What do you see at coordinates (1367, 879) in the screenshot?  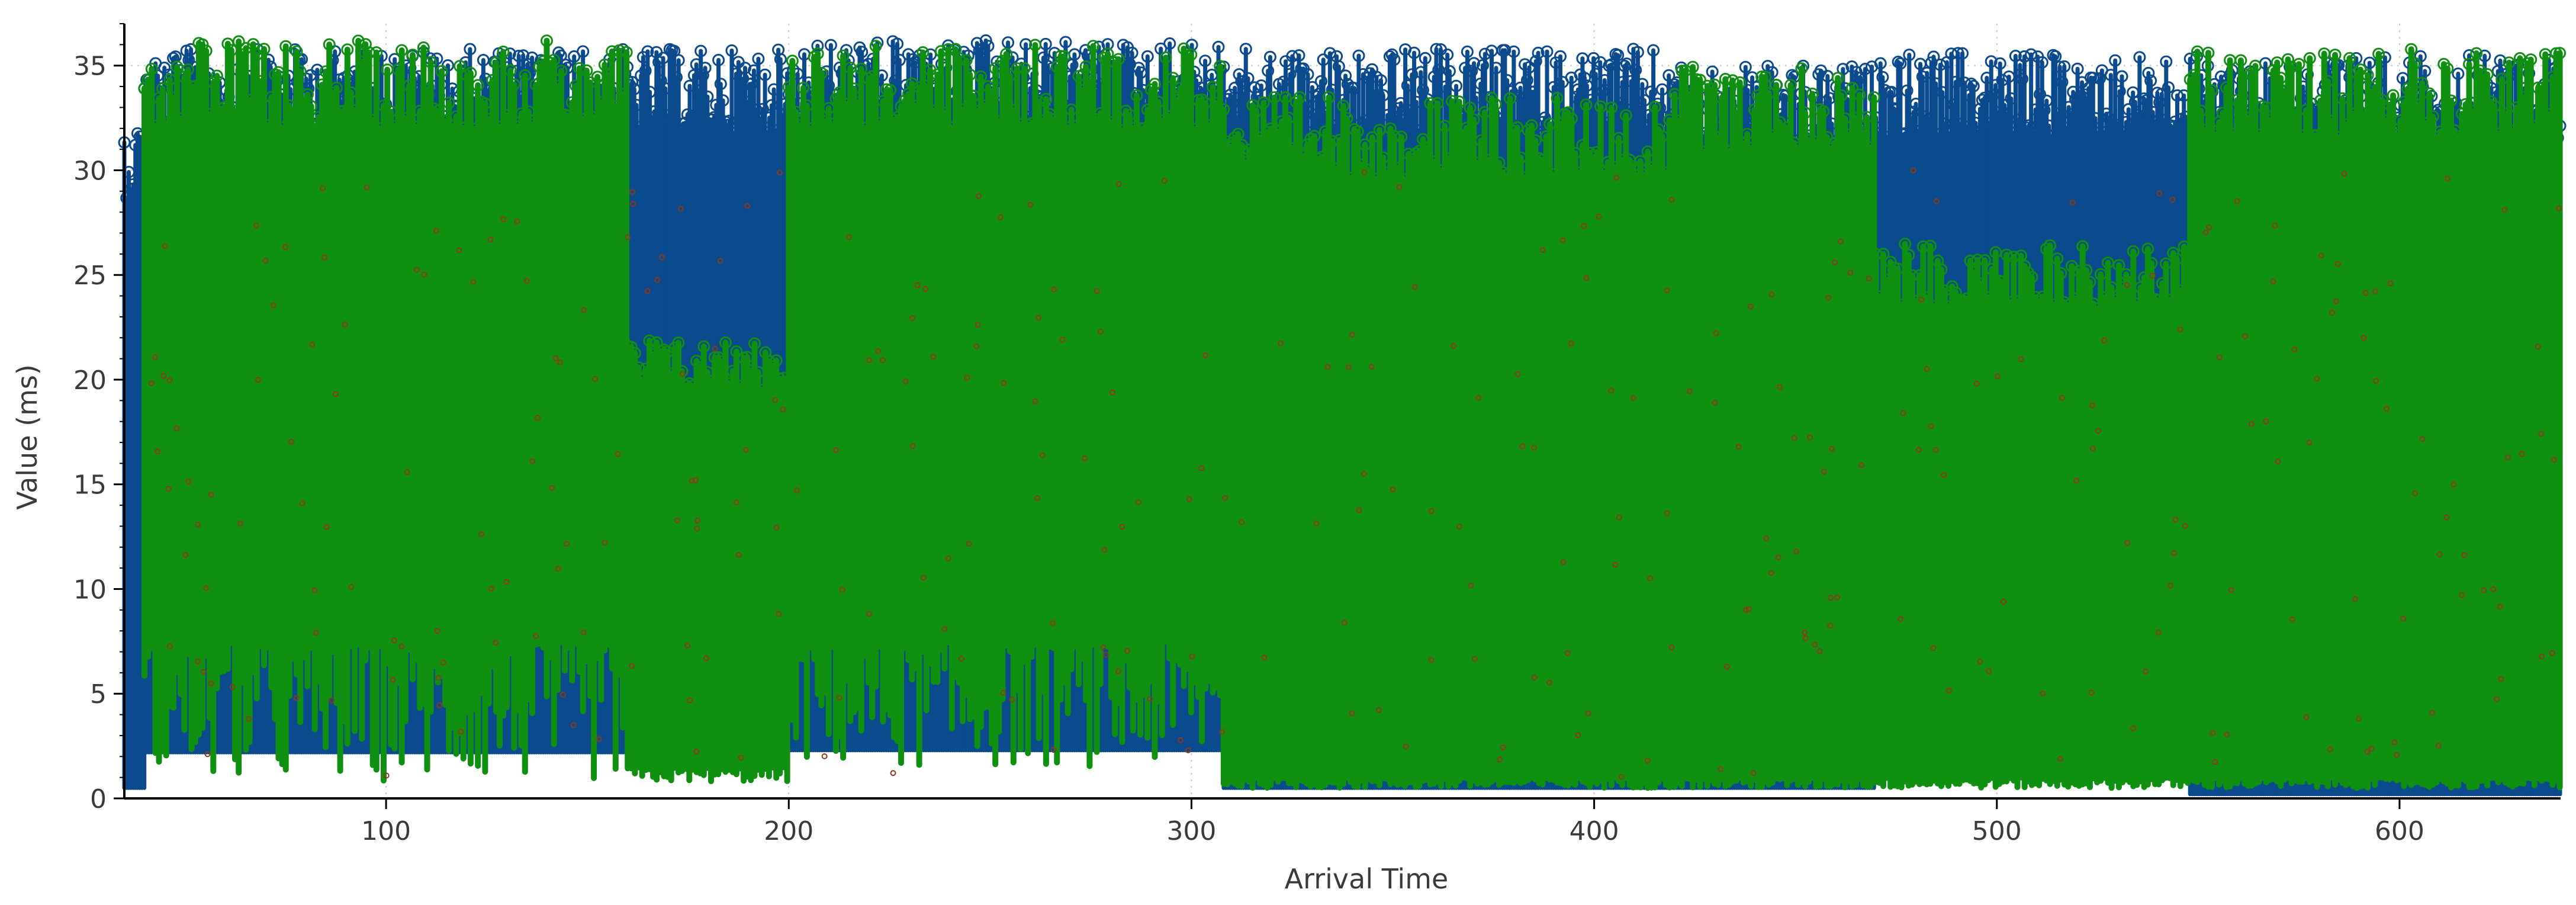 I see `x-axis-label: Arrival Time` at bounding box center [1367, 879].